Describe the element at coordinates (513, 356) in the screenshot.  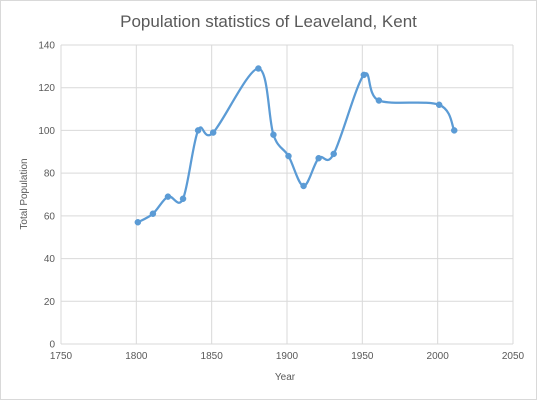
I see `x-tick-label: 2050` at that location.